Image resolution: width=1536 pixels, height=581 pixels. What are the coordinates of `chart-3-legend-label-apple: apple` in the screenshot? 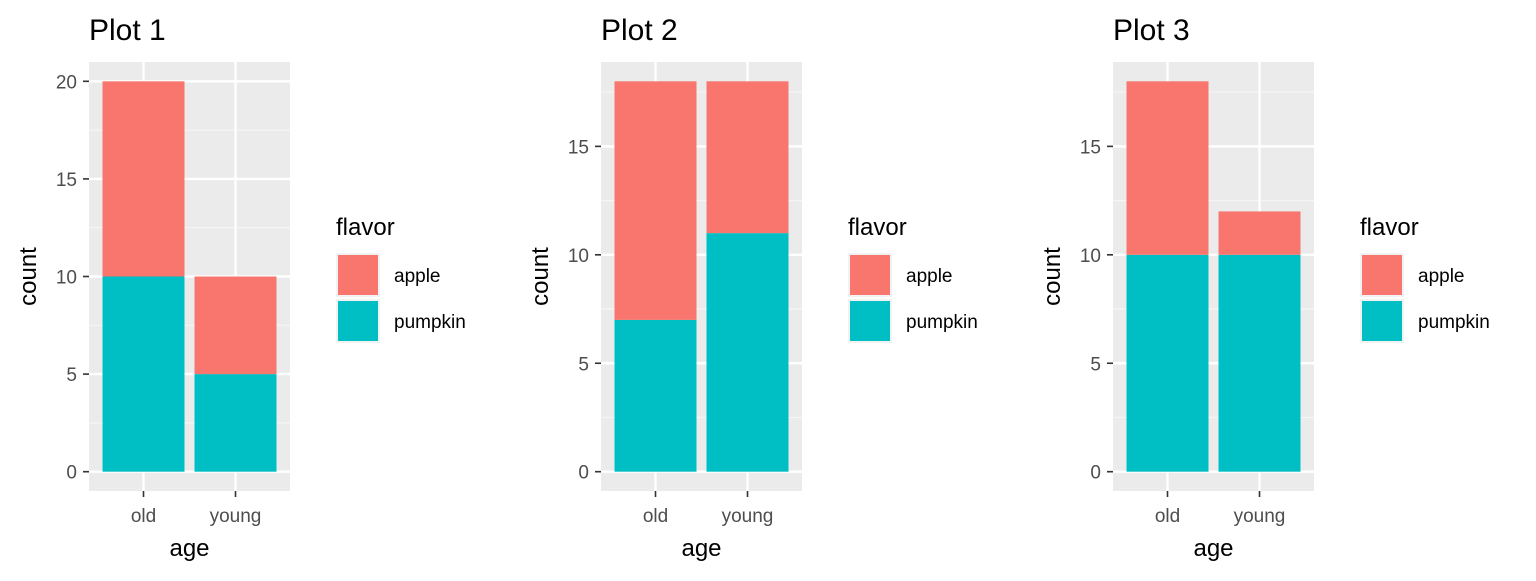 It's located at (1441, 276).